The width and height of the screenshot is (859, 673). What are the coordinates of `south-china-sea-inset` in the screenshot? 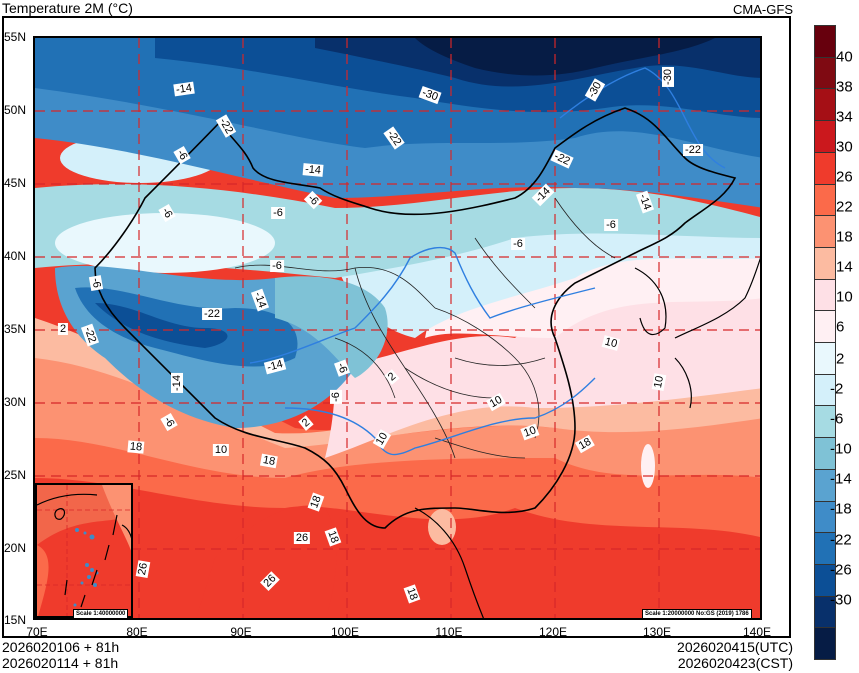 It's located at (84, 550).